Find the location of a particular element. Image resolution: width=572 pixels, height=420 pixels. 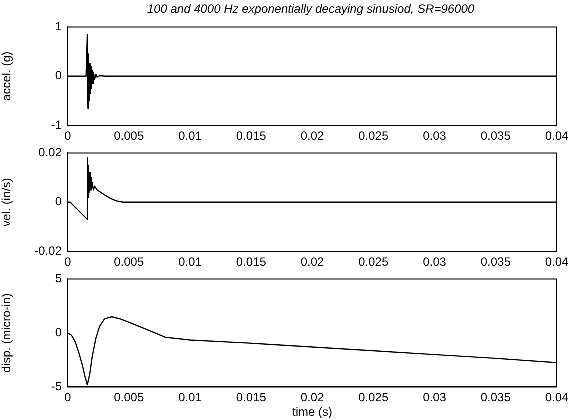

x-axis-title: time (s) is located at coordinates (312, 412).